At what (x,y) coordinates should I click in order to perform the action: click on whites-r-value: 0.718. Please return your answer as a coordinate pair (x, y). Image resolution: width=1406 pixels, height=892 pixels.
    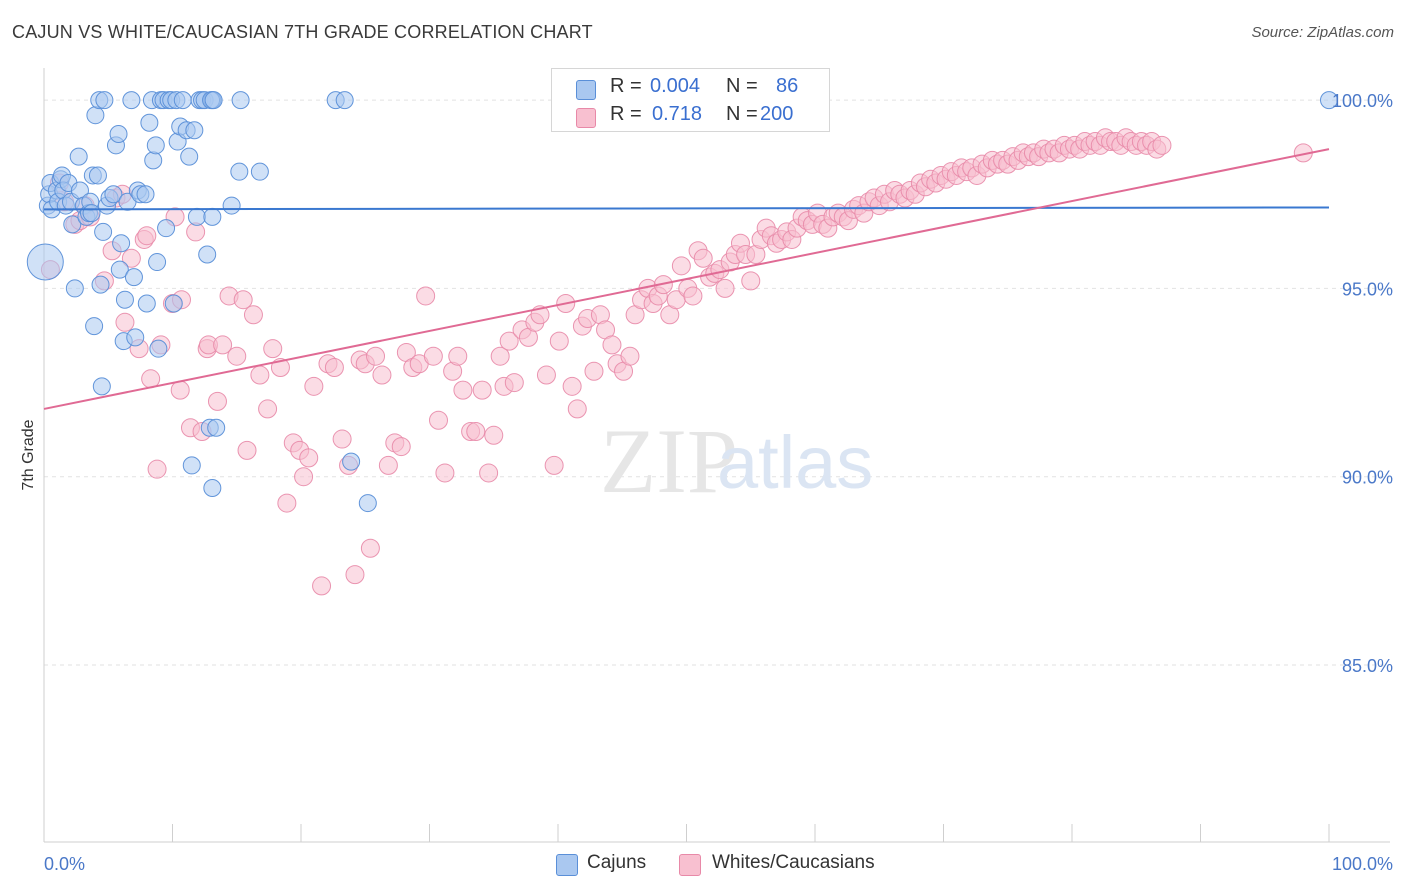
    Looking at the image, I should click on (677, 114).